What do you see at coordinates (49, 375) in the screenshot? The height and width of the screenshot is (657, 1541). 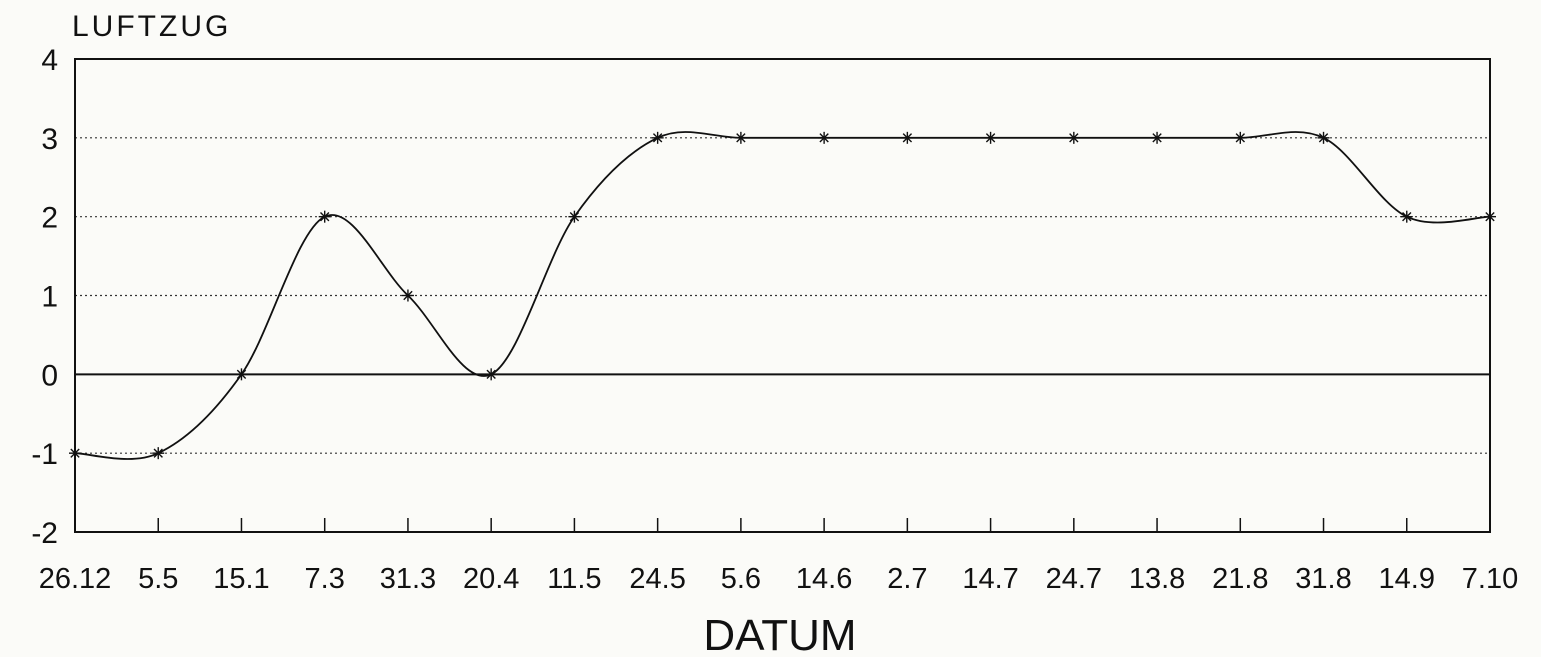 I see `y-tick-label: 0` at bounding box center [49, 375].